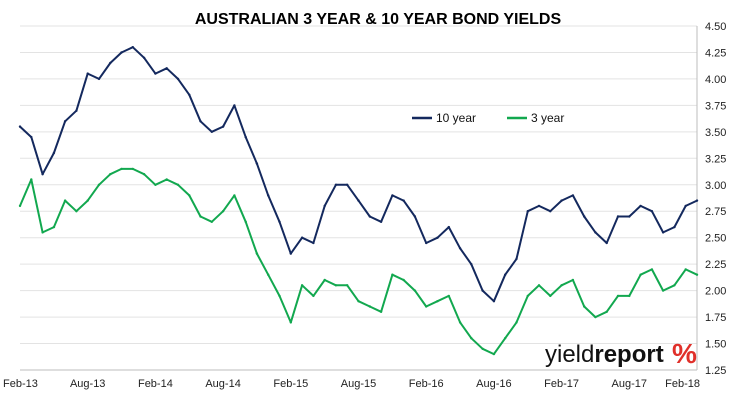  Describe the element at coordinates (561, 384) in the screenshot. I see `x-tick-label: Feb-17` at that location.